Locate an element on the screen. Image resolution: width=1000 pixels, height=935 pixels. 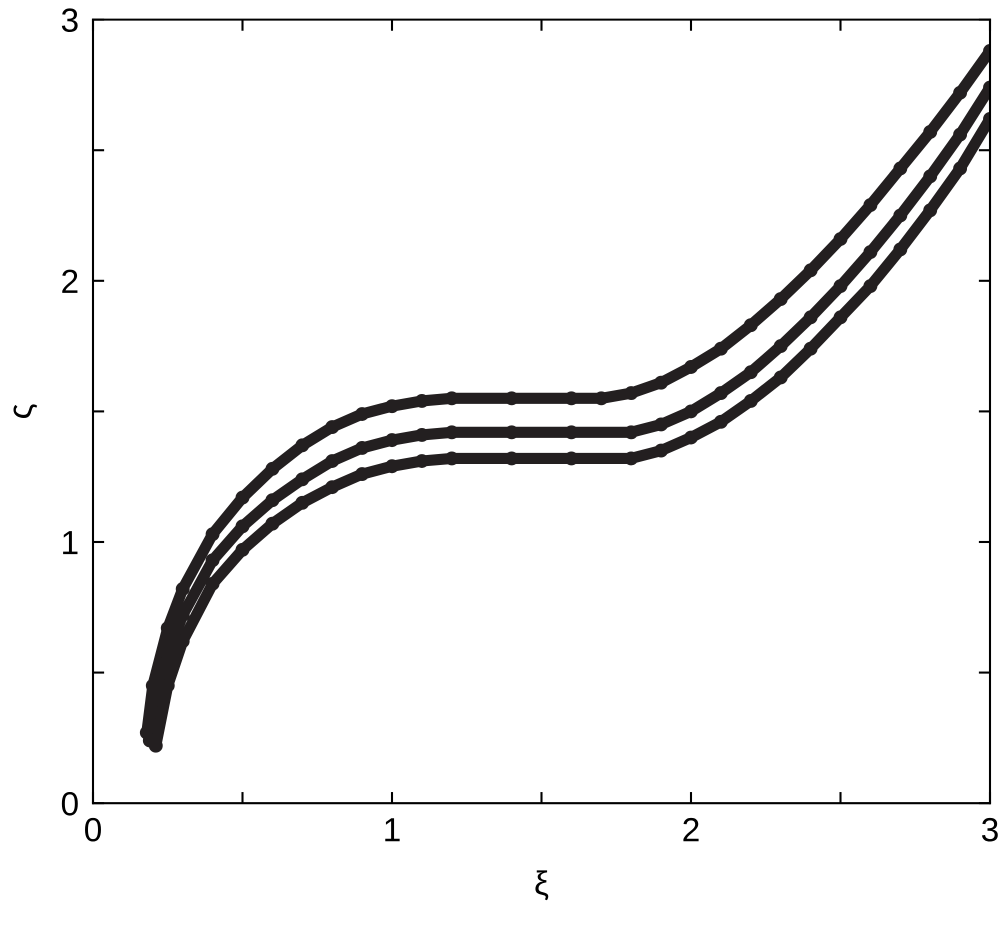
x-tick-label: 2 is located at coordinates (691, 830).